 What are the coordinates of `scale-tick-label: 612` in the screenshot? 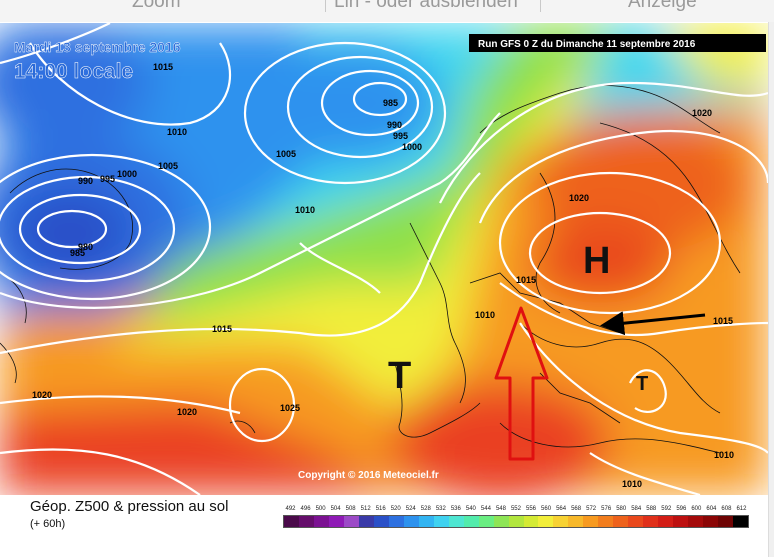 It's located at (741, 509).